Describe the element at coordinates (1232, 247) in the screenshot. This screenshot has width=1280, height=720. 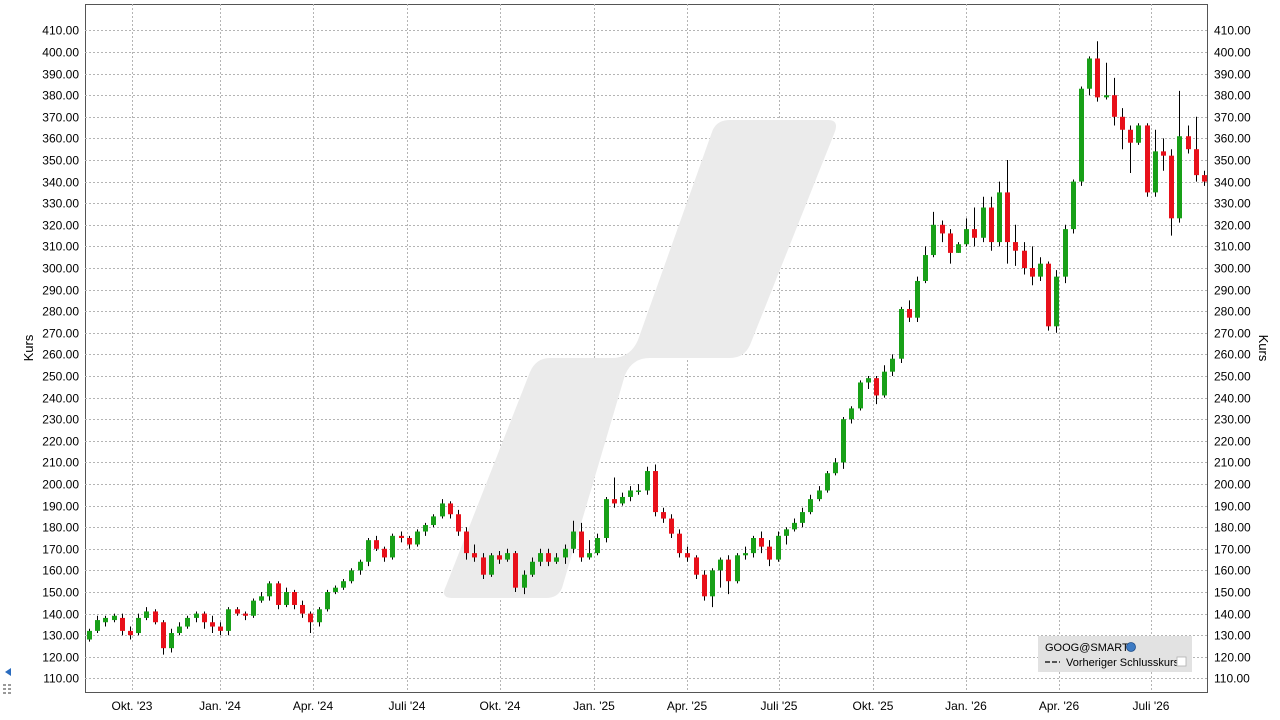
I see `y-tick-label-right: 310.00` at that location.